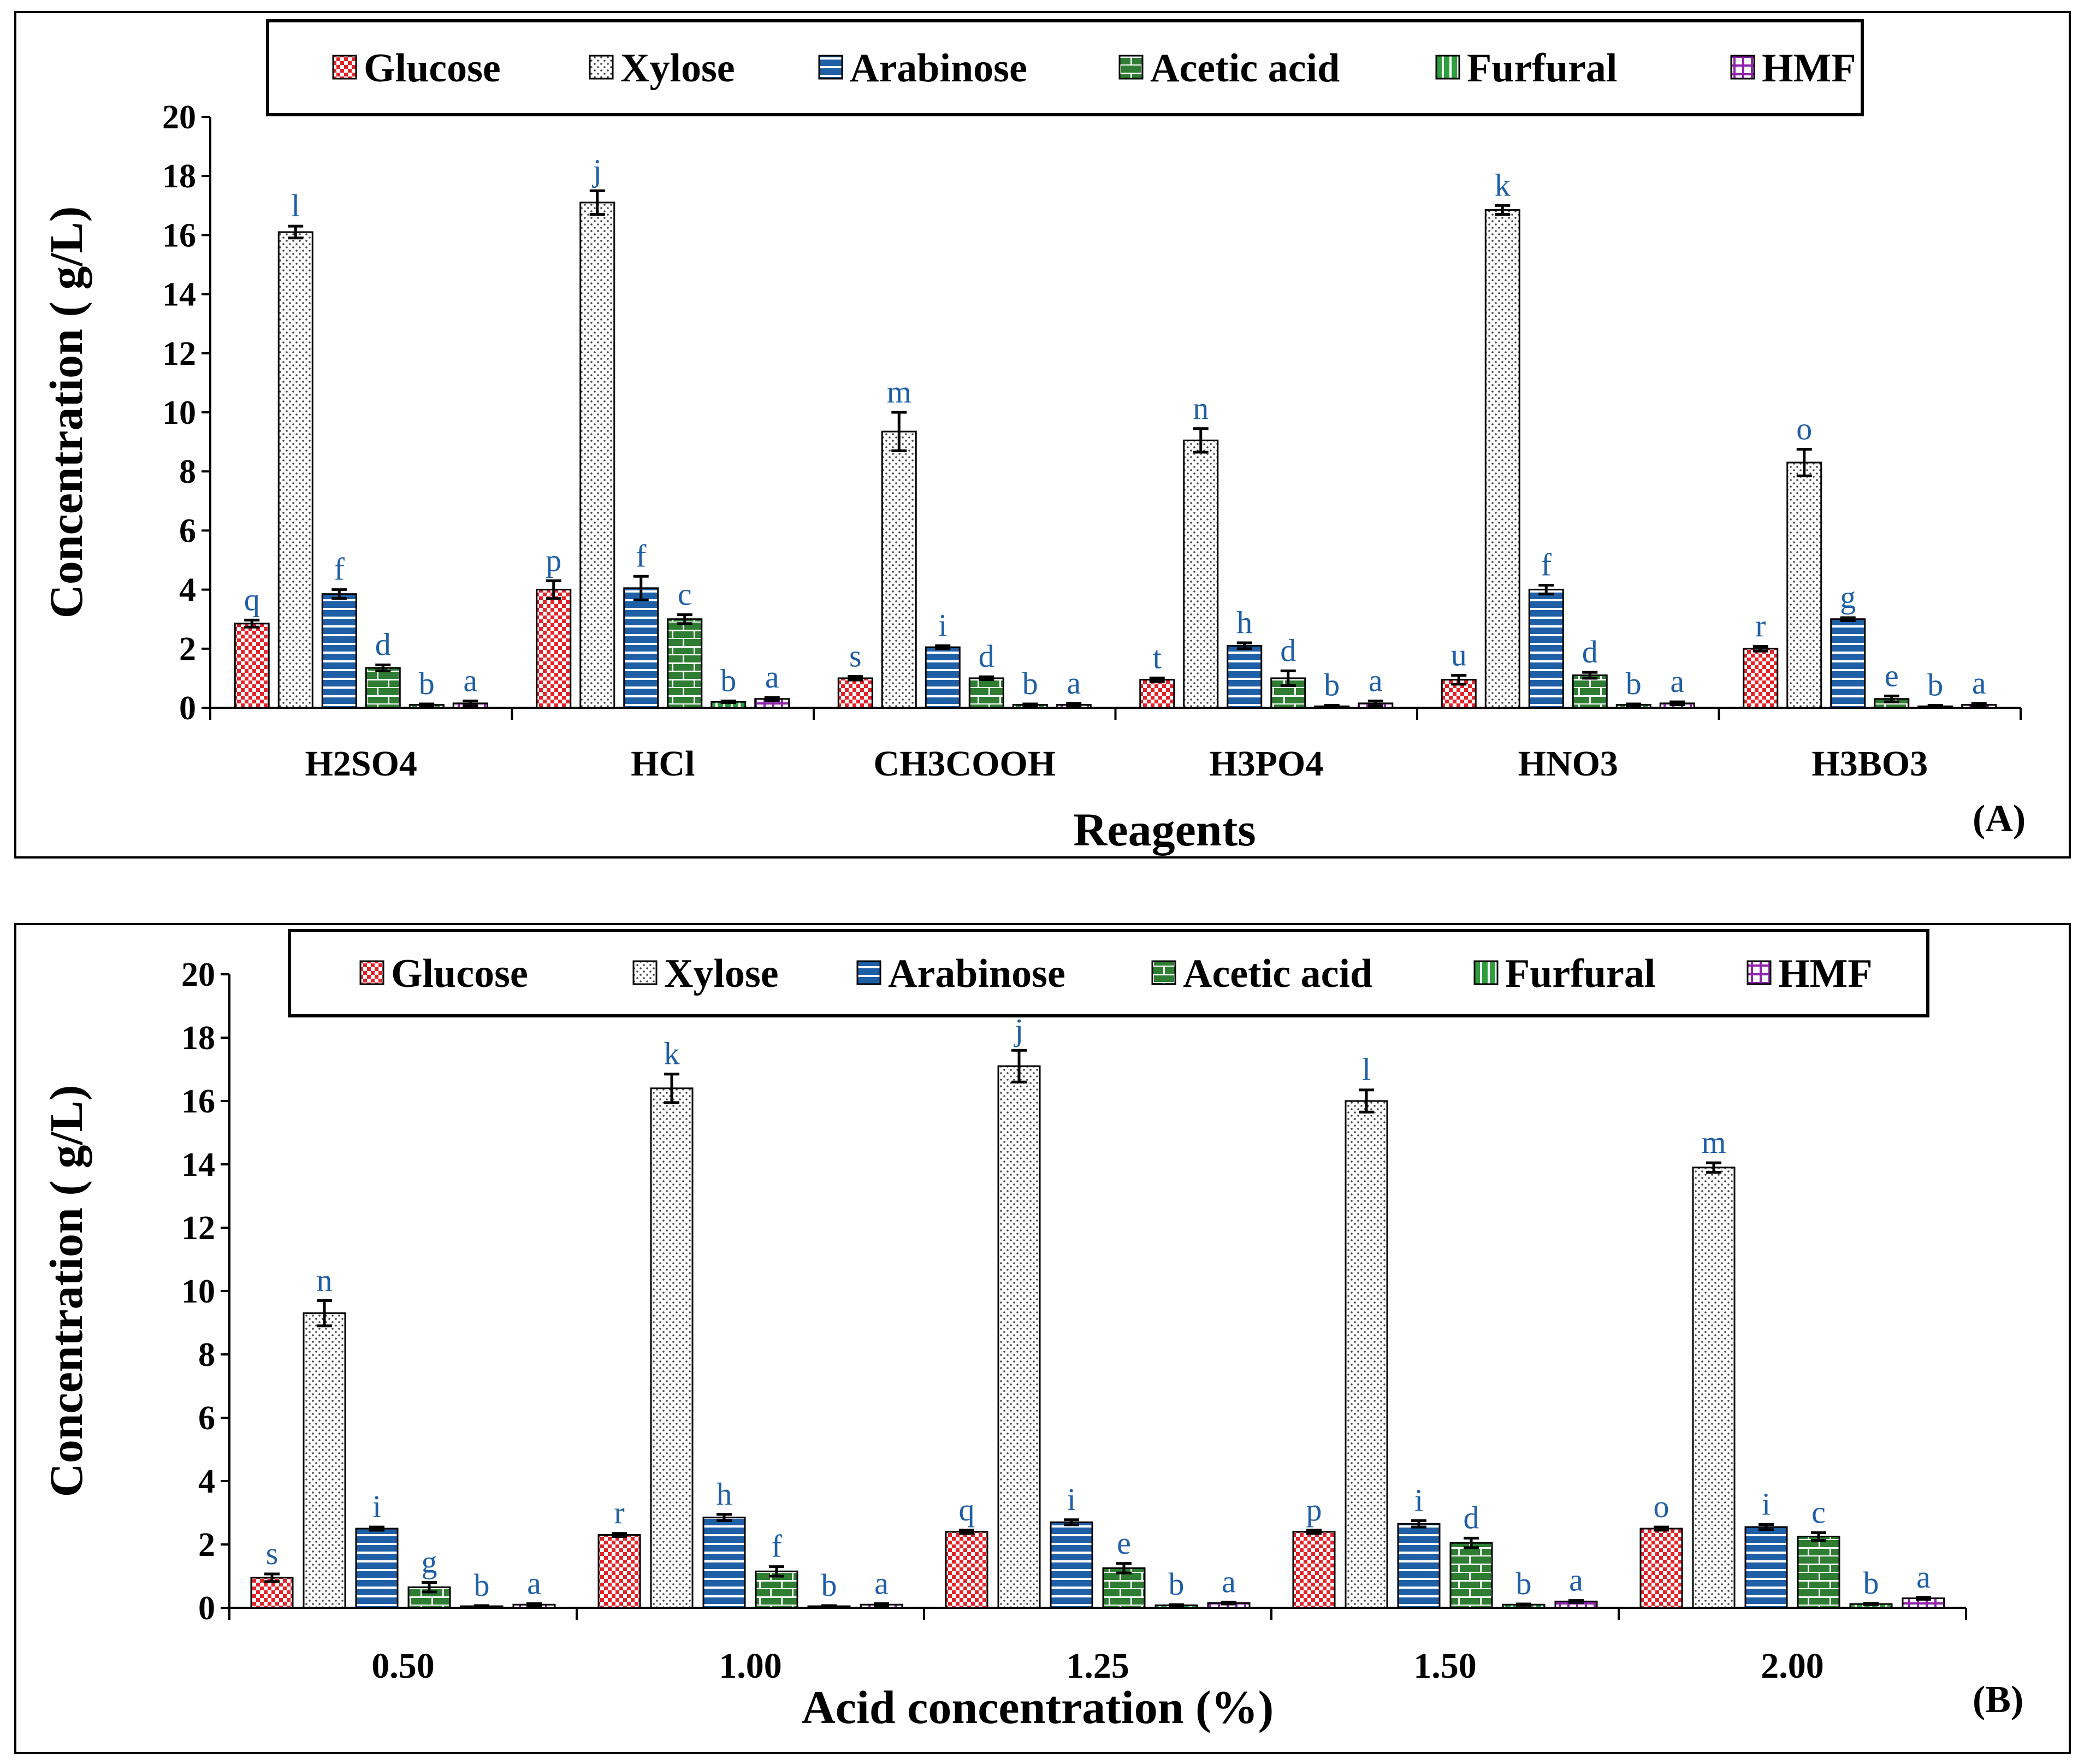 This screenshot has height=1764, width=2090. I want to click on significance-letter: h, so click(1244, 622).